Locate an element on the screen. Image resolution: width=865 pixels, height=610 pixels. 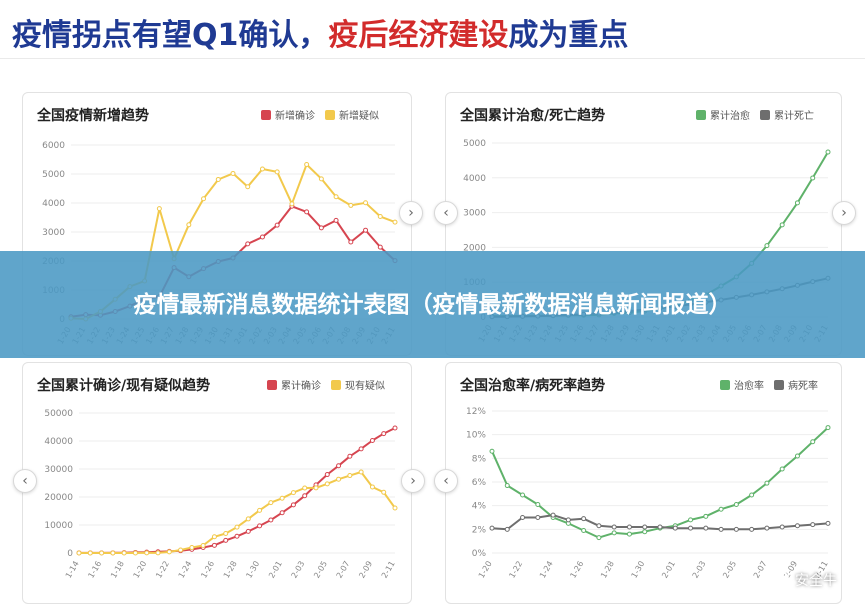
x-tick-label: 1-26 is located at coordinates (207, 570).